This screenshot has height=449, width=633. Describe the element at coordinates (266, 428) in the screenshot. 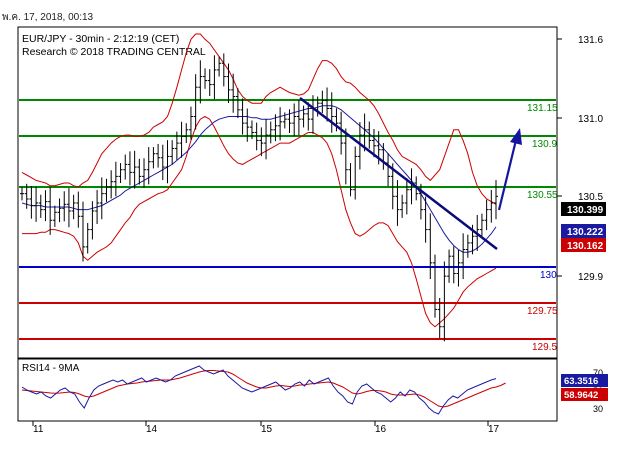

I see `date-axis: 11 14 15 16 17` at that location.